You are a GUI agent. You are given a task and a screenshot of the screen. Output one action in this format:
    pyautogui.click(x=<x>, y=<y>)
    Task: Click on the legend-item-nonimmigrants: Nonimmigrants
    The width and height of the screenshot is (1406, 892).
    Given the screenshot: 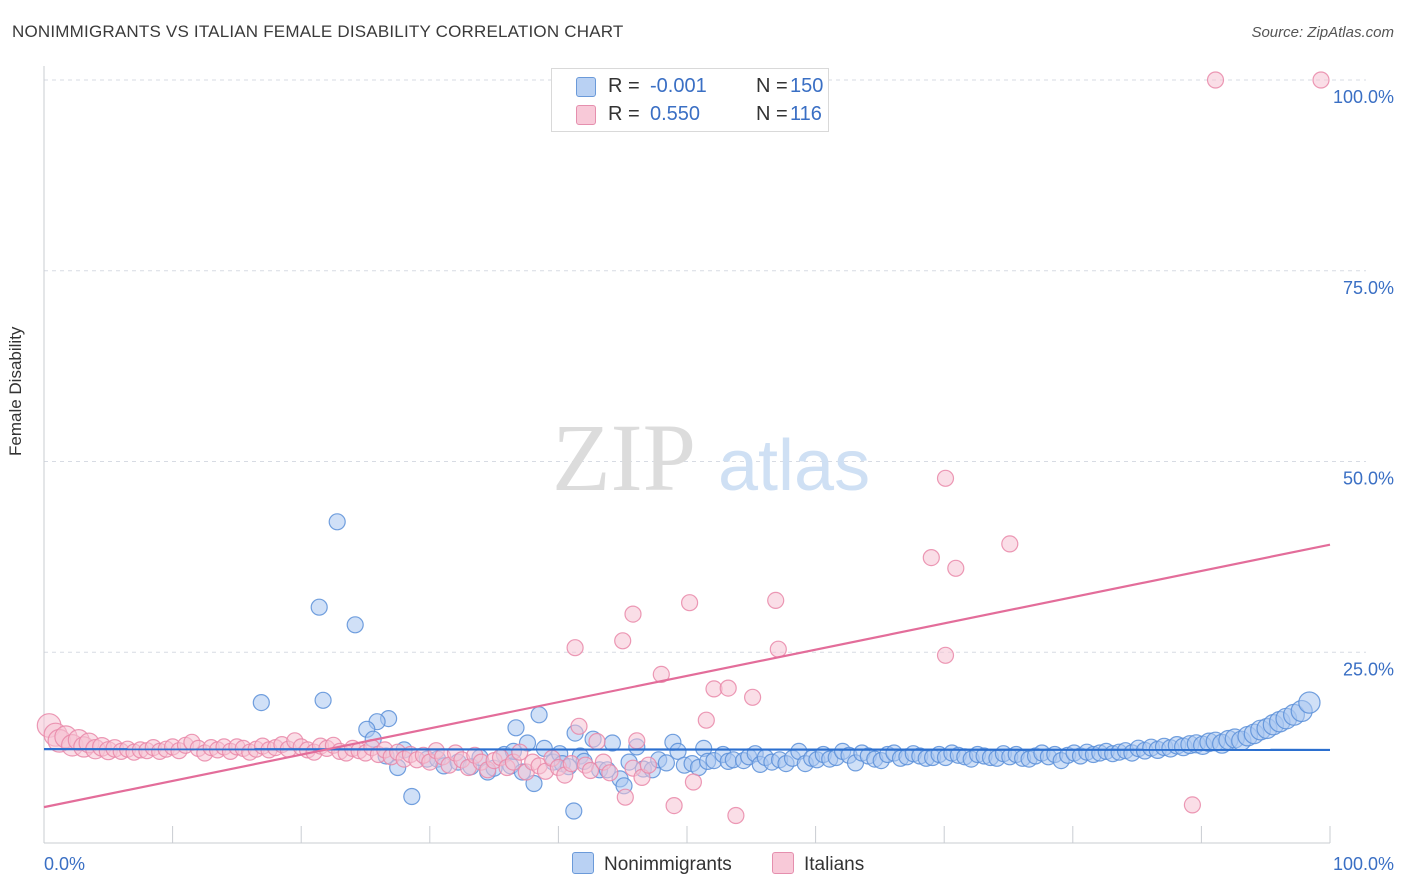 What is the action you would take?
    pyautogui.click(x=652, y=864)
    